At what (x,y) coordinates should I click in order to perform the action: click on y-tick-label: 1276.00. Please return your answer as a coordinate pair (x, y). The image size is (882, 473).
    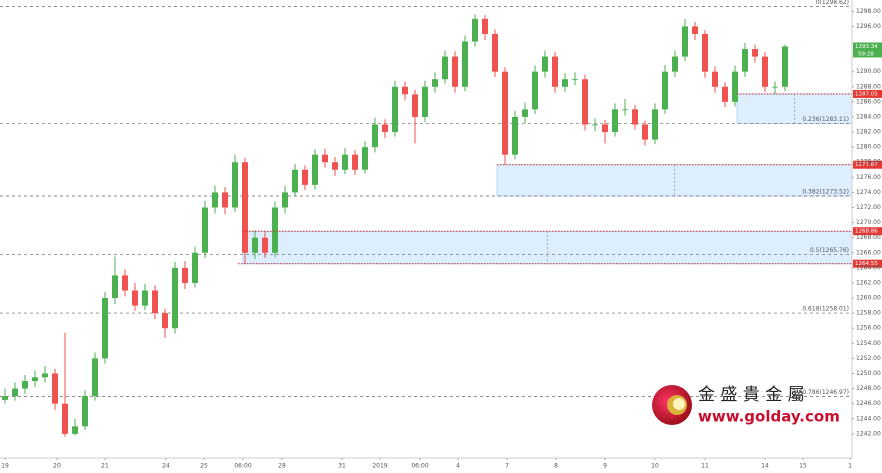
    Looking at the image, I should click on (868, 177).